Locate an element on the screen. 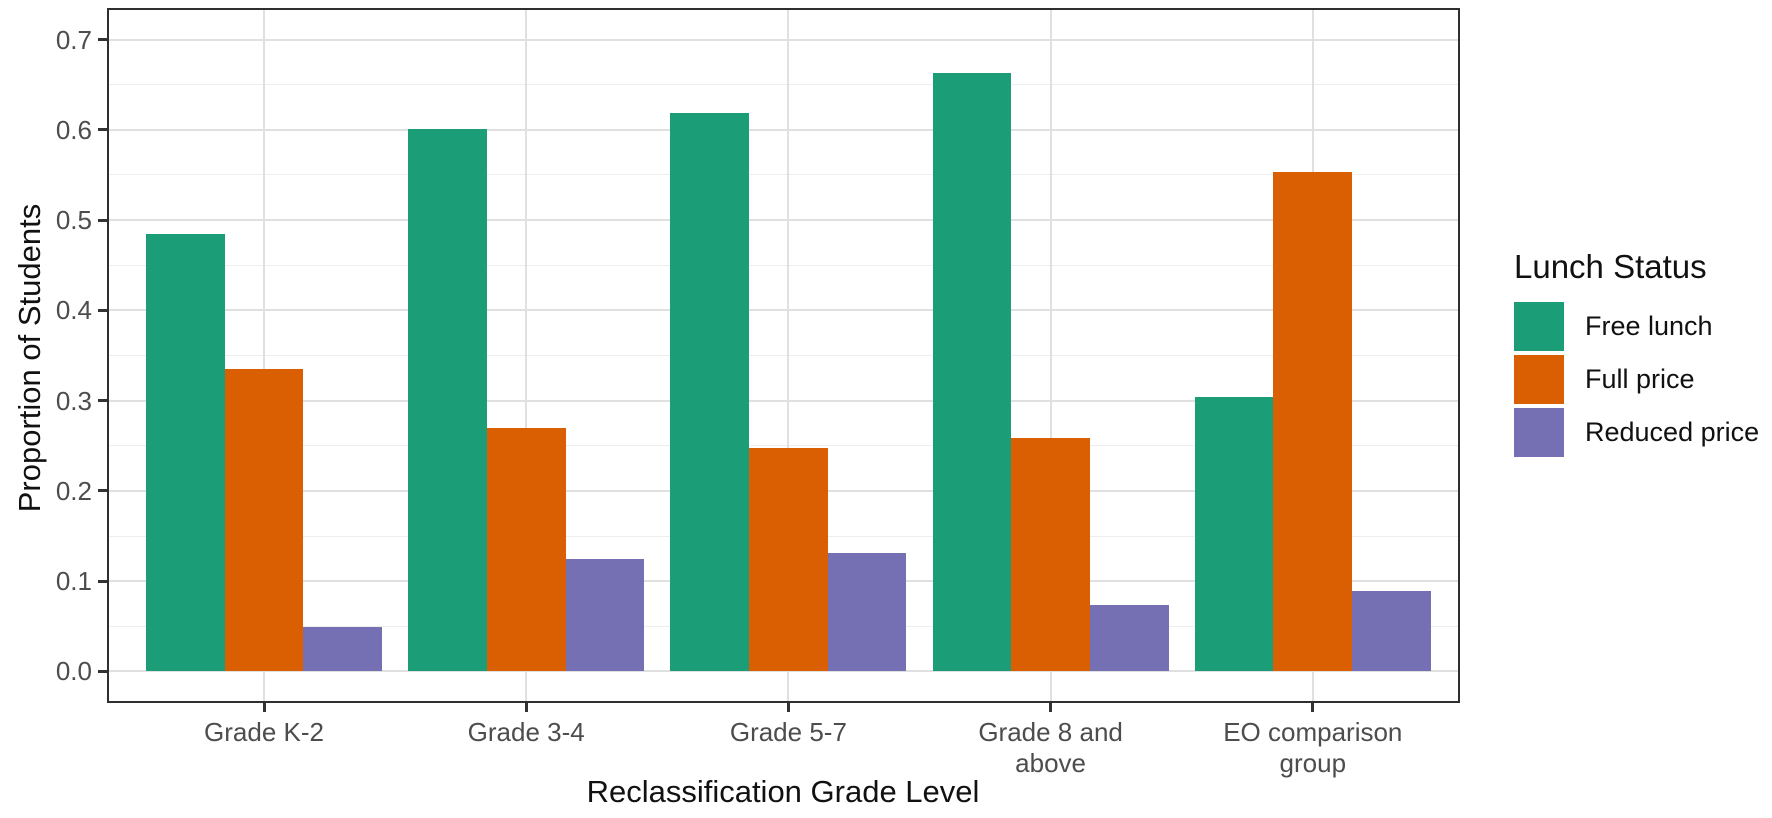 This screenshot has height=818, width=1772. x-tick-label: EO comparison group is located at coordinates (1313, 747).